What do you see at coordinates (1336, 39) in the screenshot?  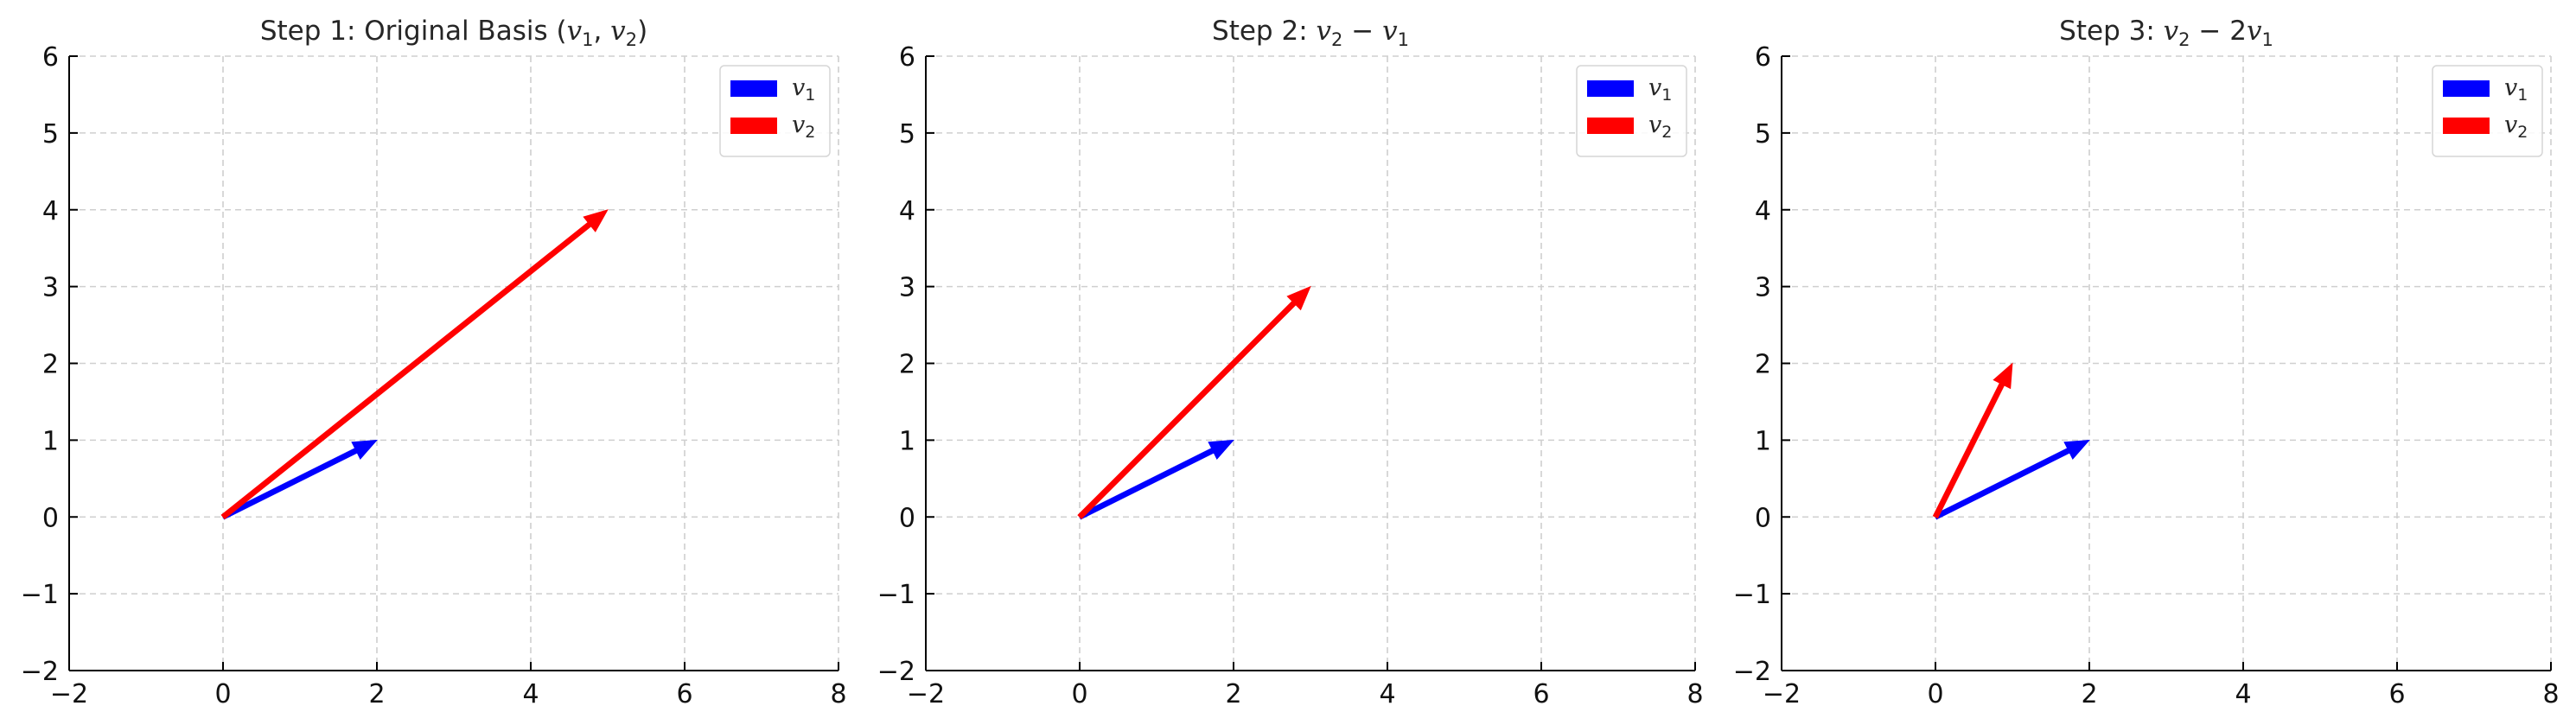 I see `chart_data.1.title_parts-part: 2` at bounding box center [1336, 39].